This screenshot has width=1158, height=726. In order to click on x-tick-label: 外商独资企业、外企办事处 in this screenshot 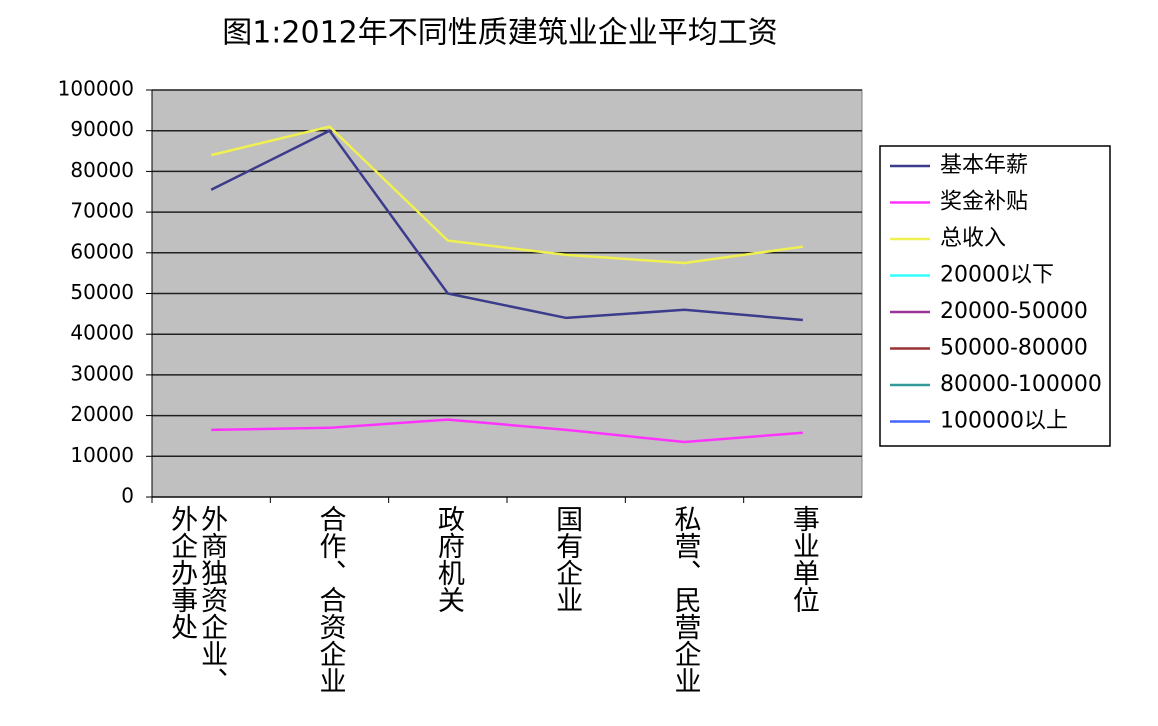, I will do `click(197, 599)`.